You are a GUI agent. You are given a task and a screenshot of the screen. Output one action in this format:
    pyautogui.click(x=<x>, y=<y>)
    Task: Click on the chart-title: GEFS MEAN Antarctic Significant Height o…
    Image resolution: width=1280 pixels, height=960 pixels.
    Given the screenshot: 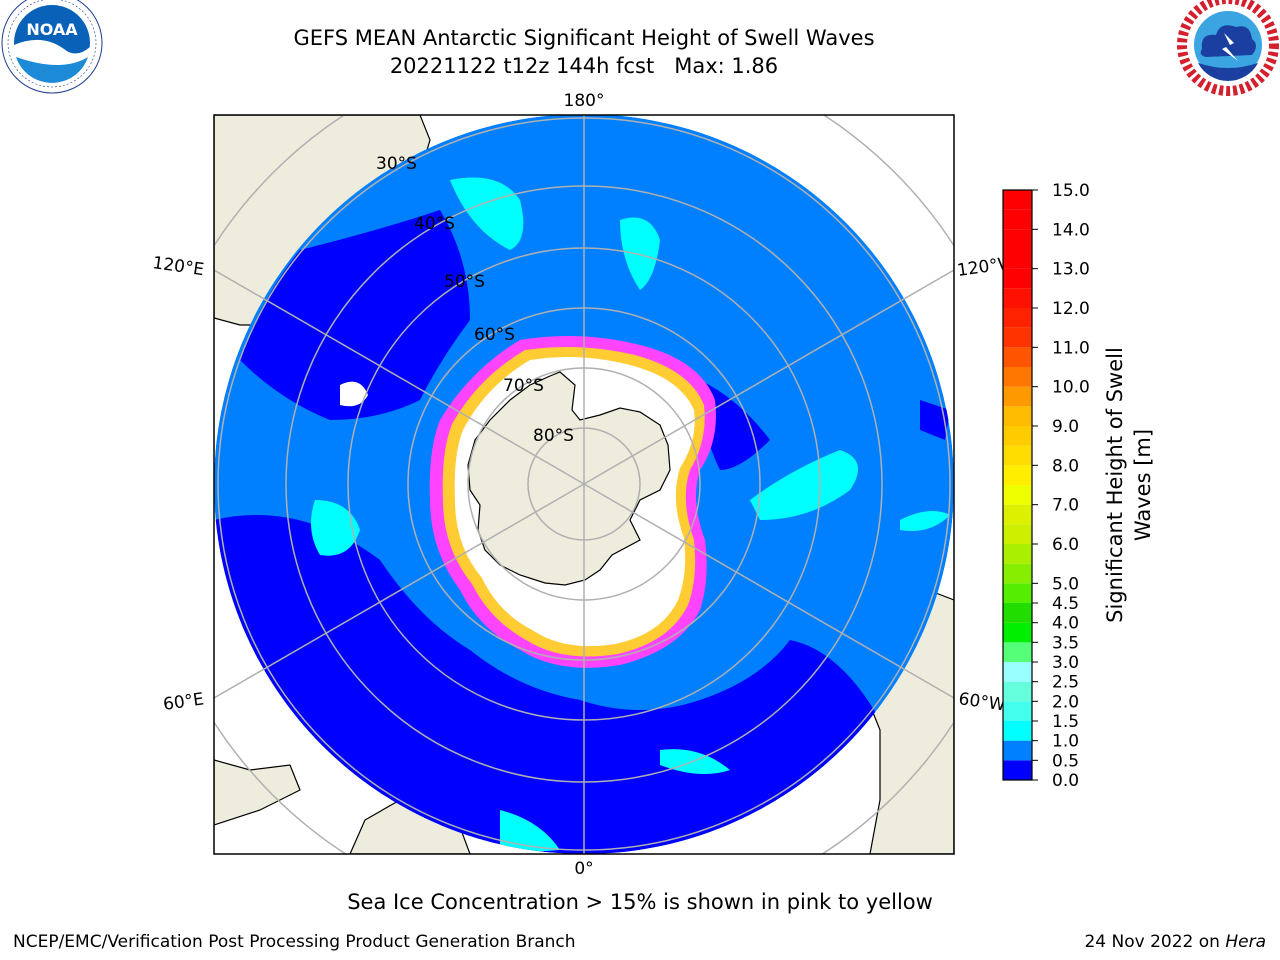 What is the action you would take?
    pyautogui.click(x=584, y=38)
    